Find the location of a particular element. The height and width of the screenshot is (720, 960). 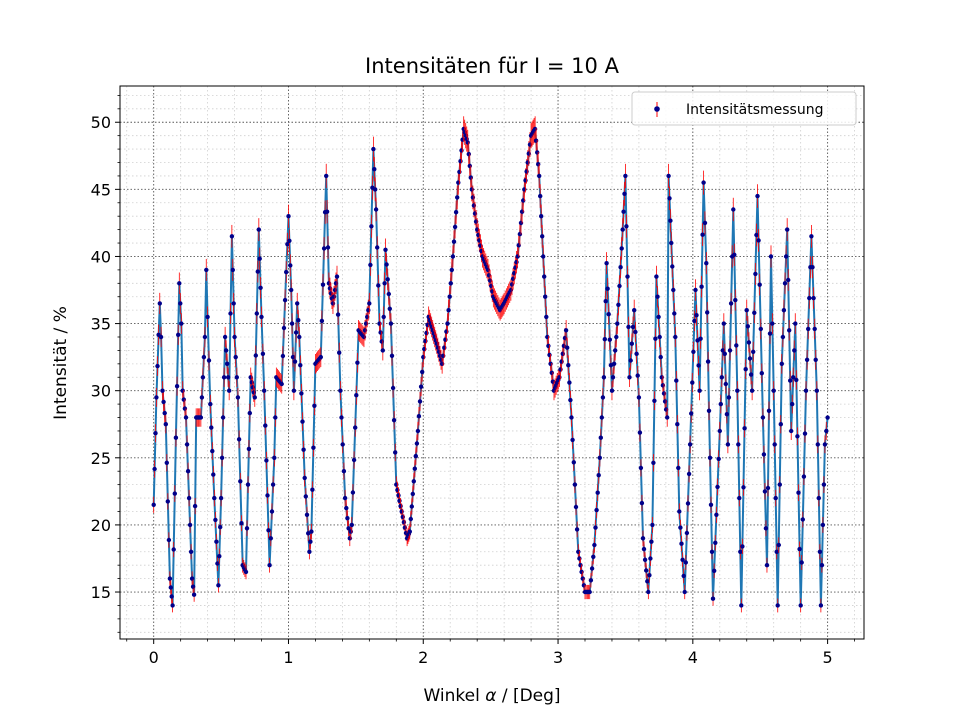

x-tick-label: 2 is located at coordinates (423, 657).